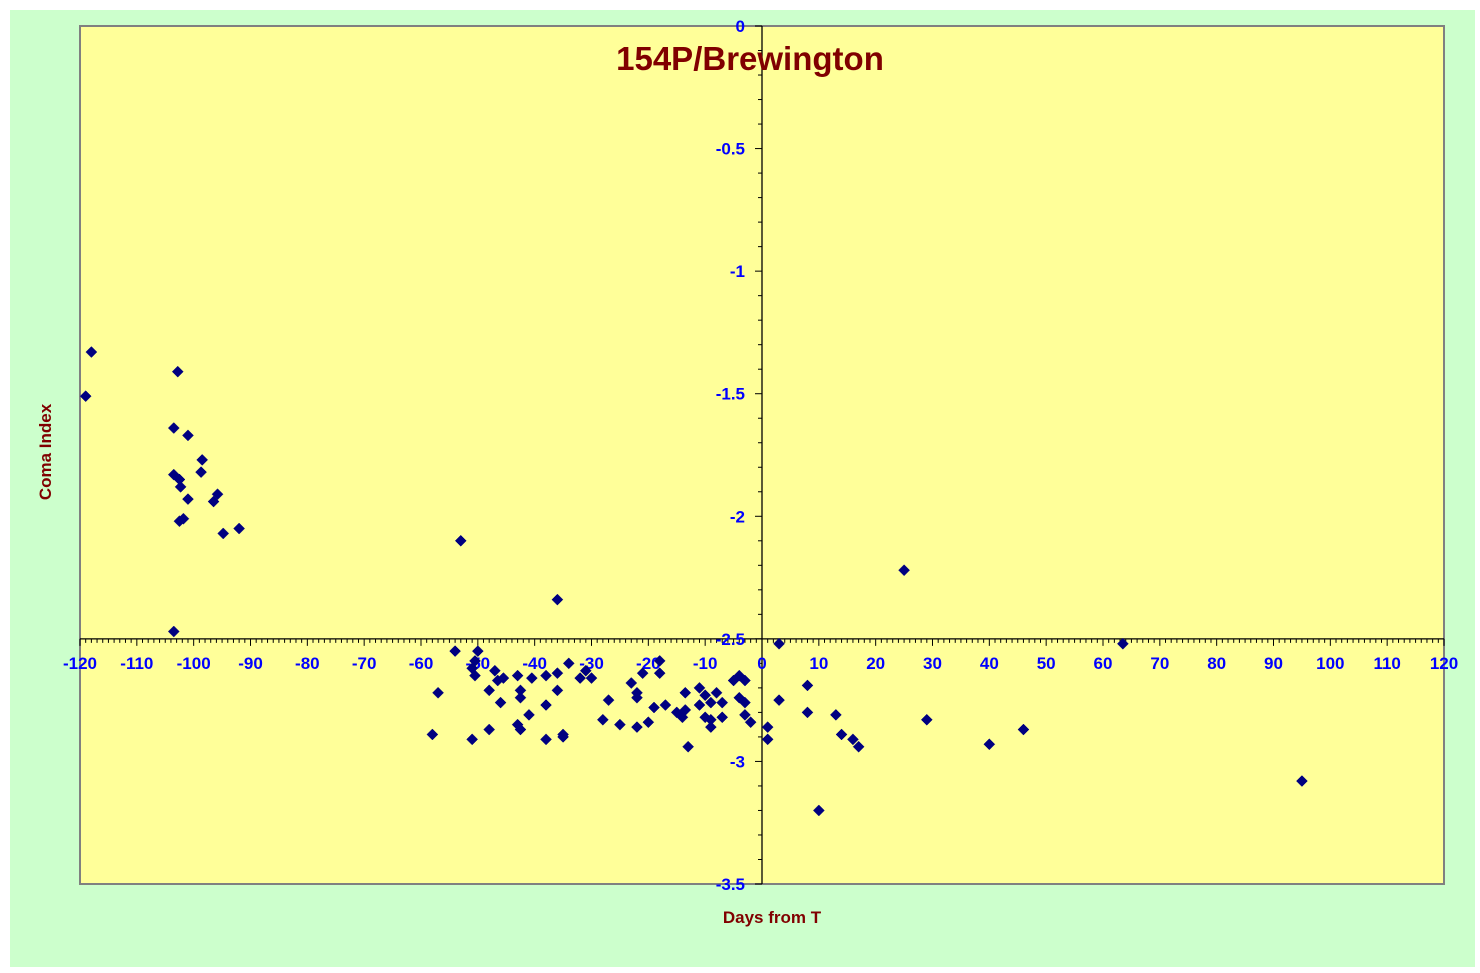 Image resolution: width=1480 pixels, height=973 pixels. Describe the element at coordinates (1273, 663) in the screenshot. I see `x-tick-label: 90` at that location.